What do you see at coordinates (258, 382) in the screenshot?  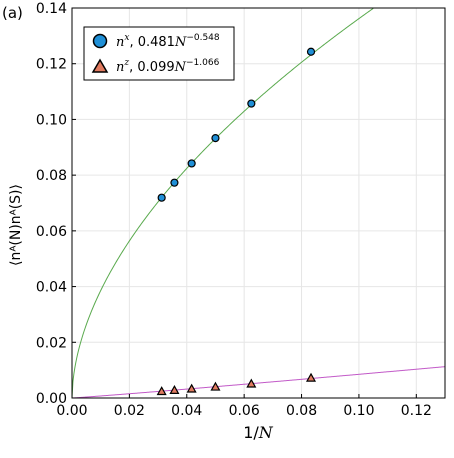 I see `fit-curve-nz` at bounding box center [258, 382].